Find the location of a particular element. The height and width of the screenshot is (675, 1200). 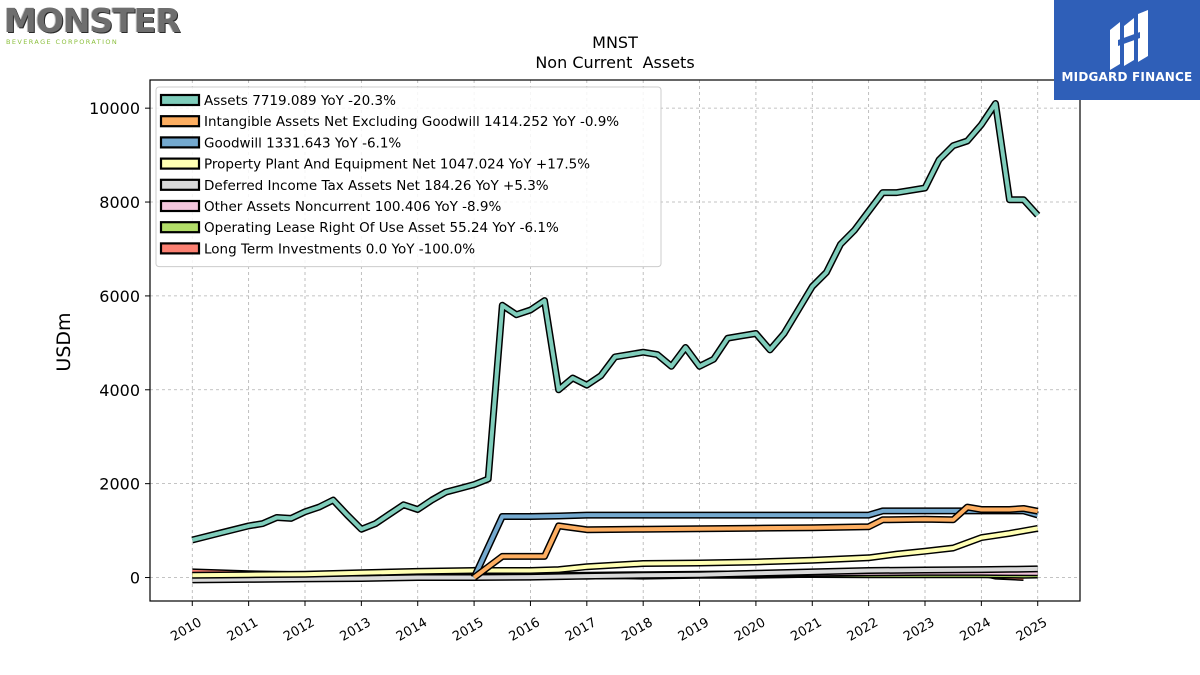

y-tick-label: 8000 is located at coordinates (119, 202).